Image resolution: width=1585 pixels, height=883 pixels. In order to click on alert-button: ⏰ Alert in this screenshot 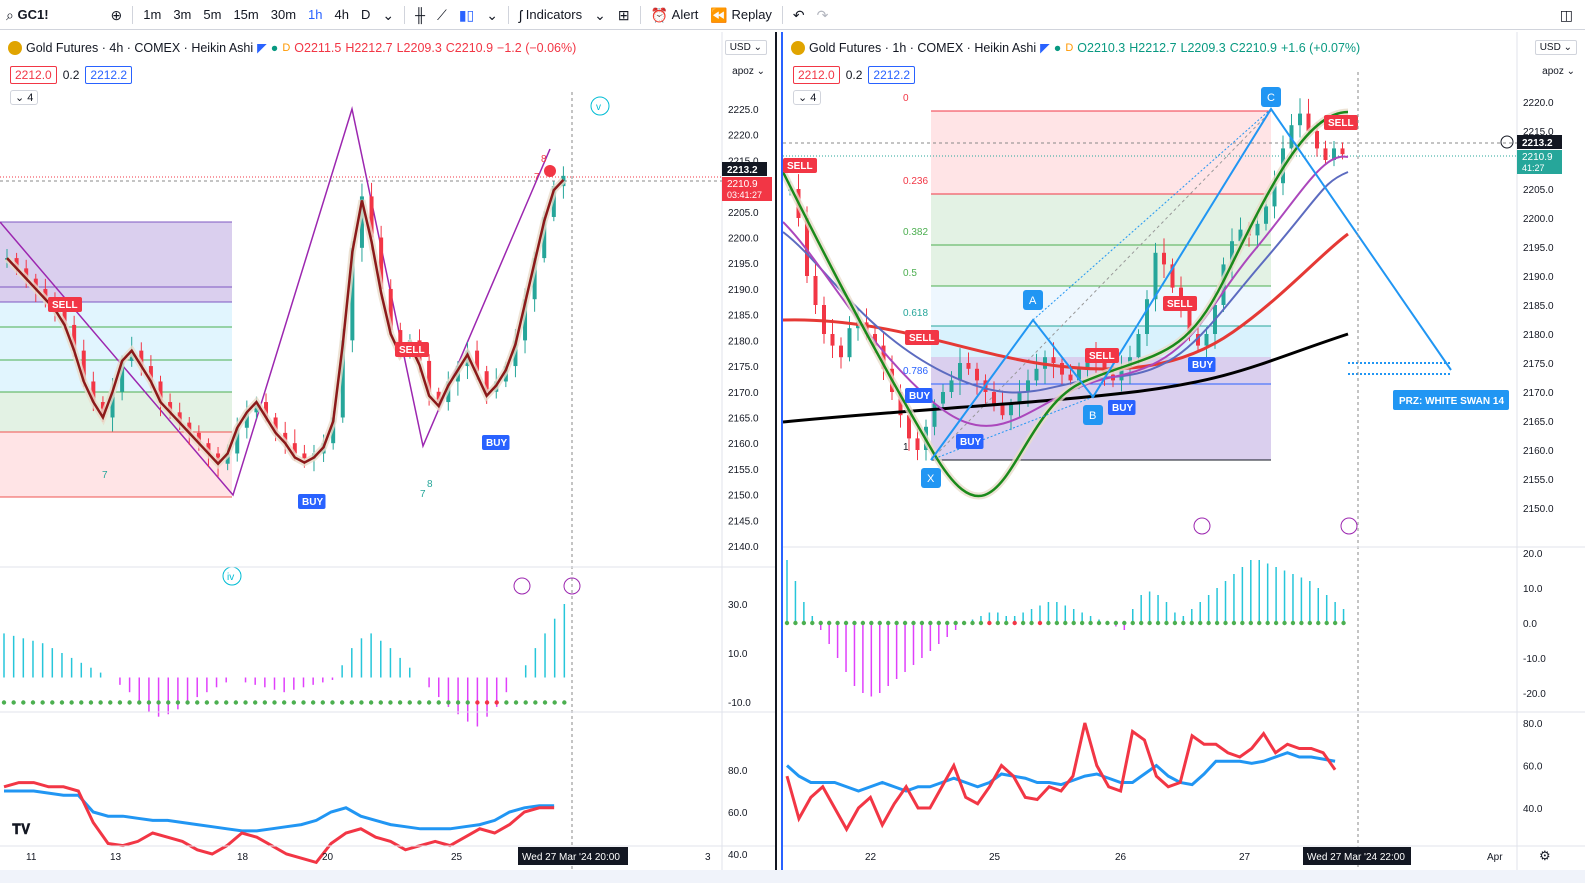, I will do `click(674, 14)`.